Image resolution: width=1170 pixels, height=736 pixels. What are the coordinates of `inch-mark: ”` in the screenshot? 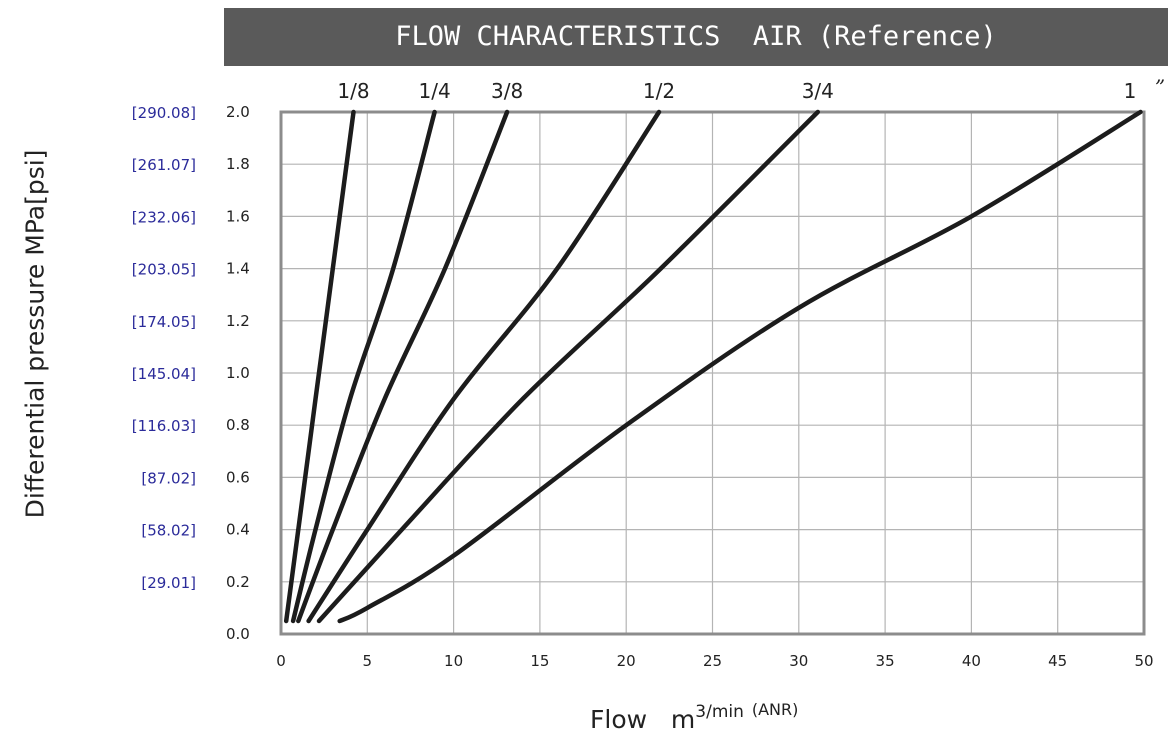 It's located at (1160, 87).